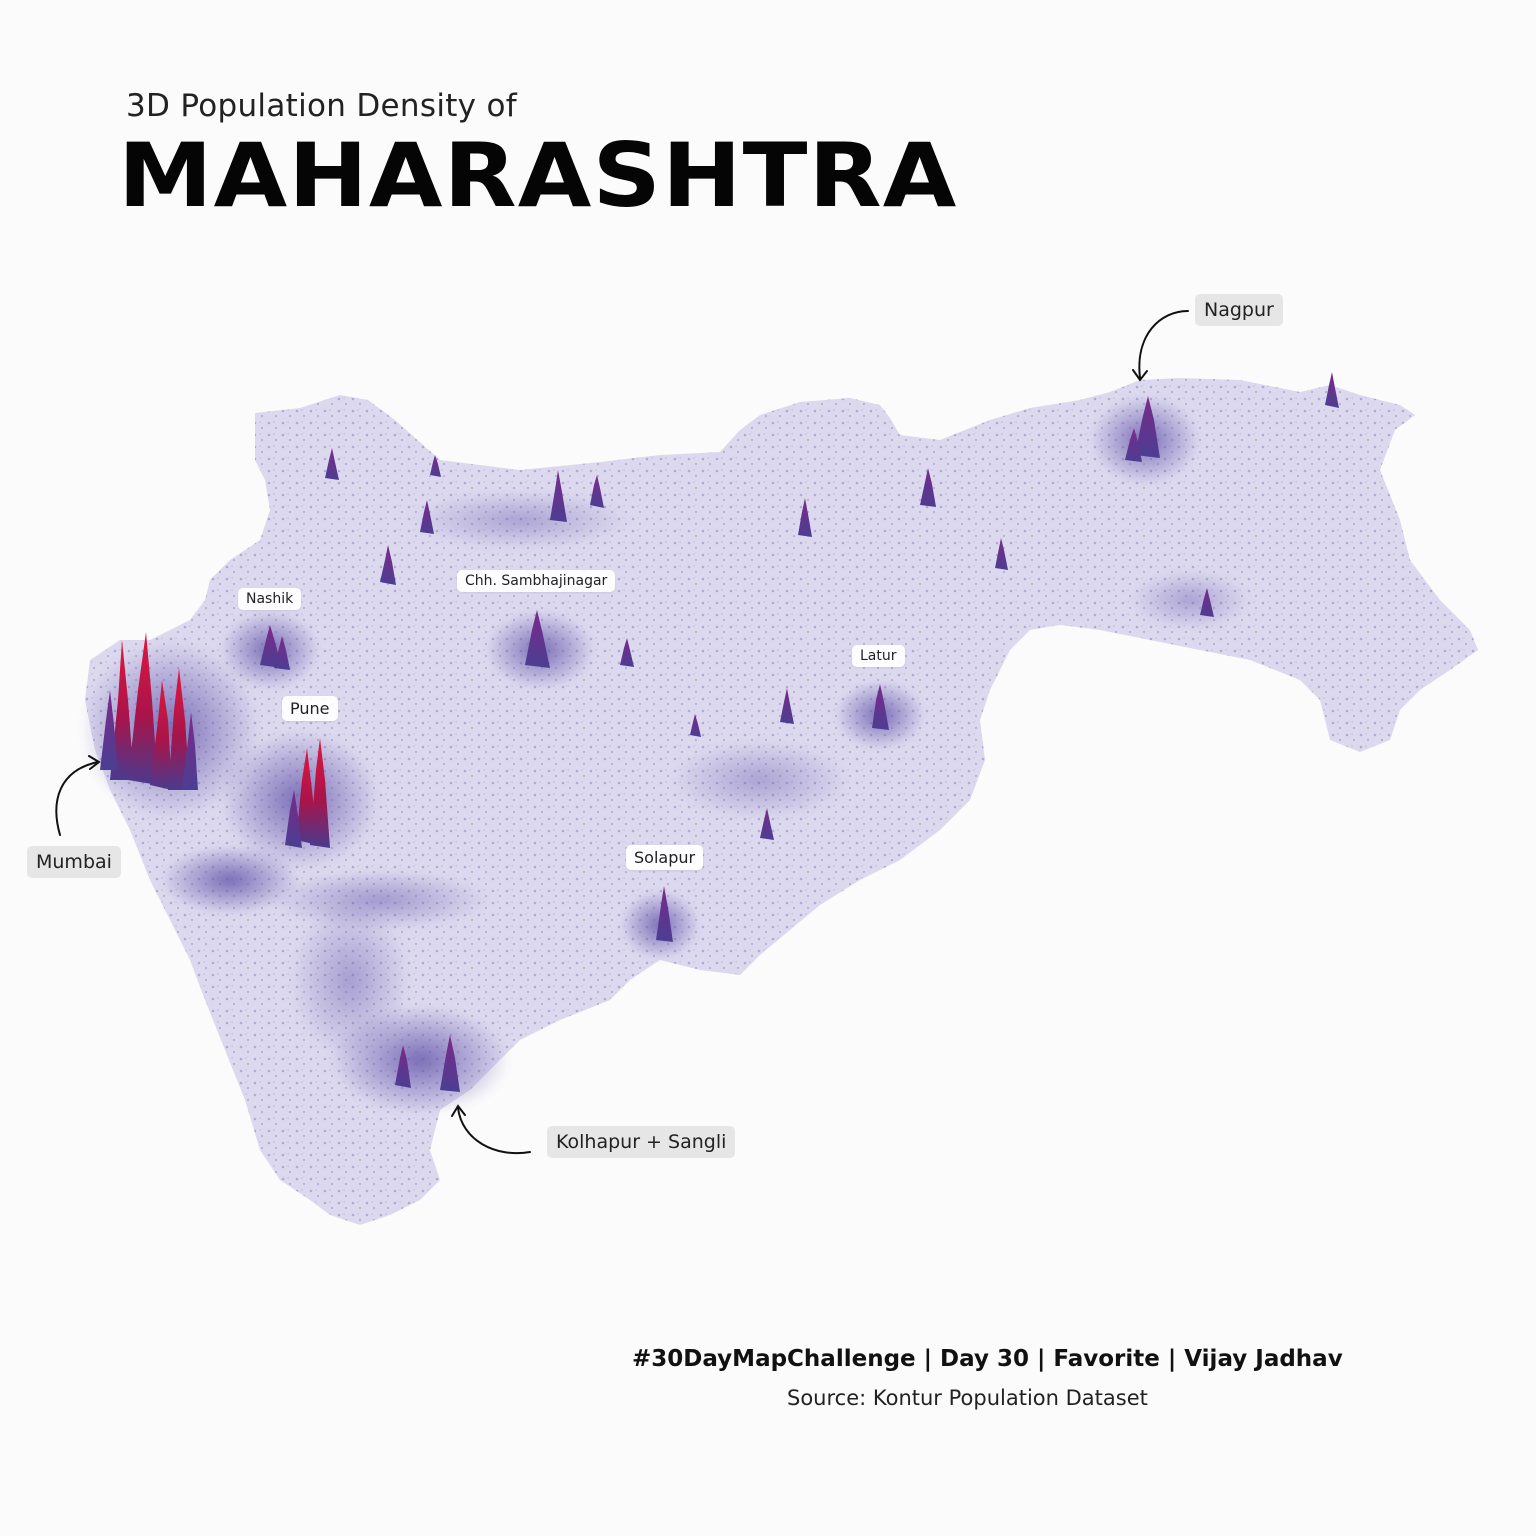  Describe the element at coordinates (878, 656) in the screenshot. I see `label-latur: Latur` at that location.